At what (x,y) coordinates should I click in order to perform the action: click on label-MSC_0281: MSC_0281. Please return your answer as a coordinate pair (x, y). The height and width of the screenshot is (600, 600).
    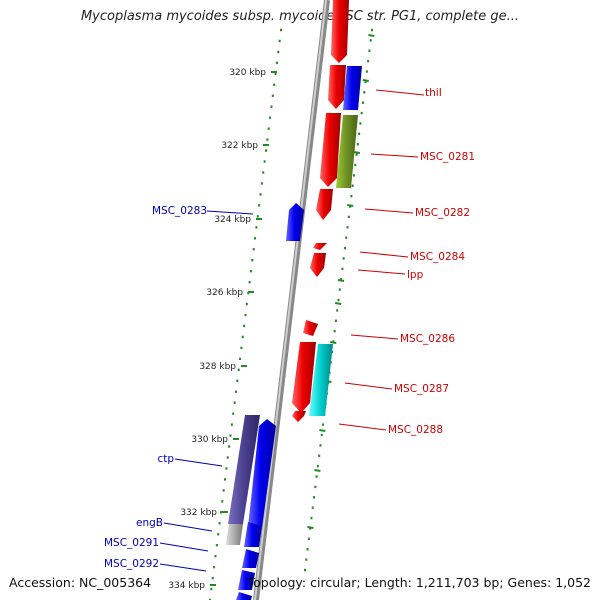
    Looking at the image, I should click on (447, 157).